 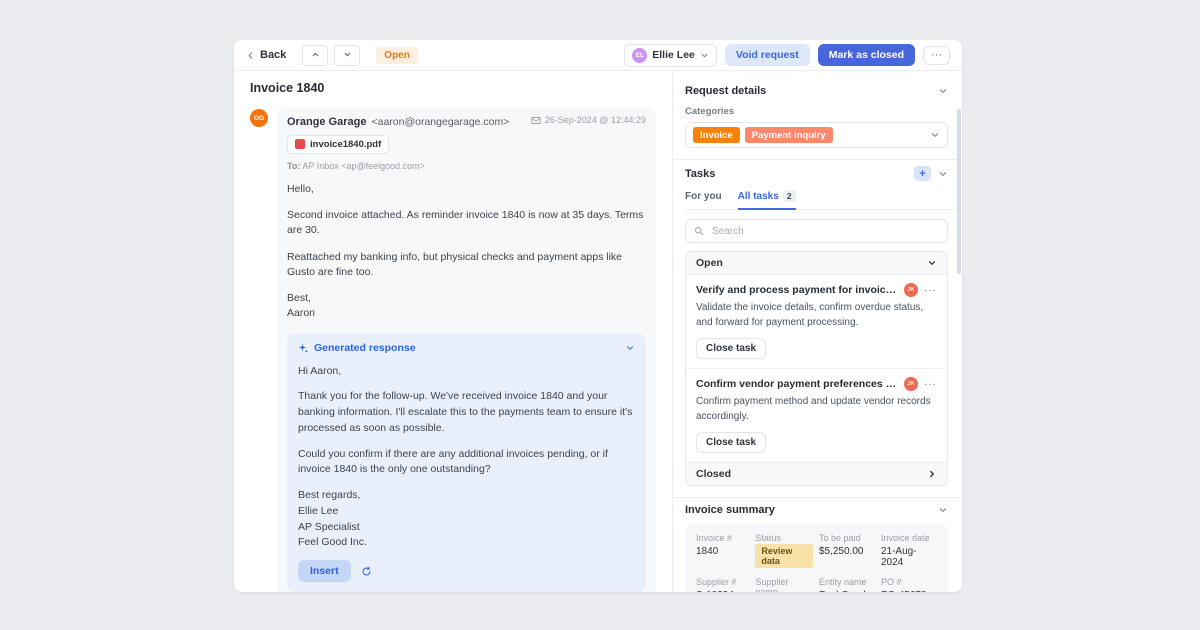 I want to click on field-value: 21-Aug-2024, so click(x=898, y=557).